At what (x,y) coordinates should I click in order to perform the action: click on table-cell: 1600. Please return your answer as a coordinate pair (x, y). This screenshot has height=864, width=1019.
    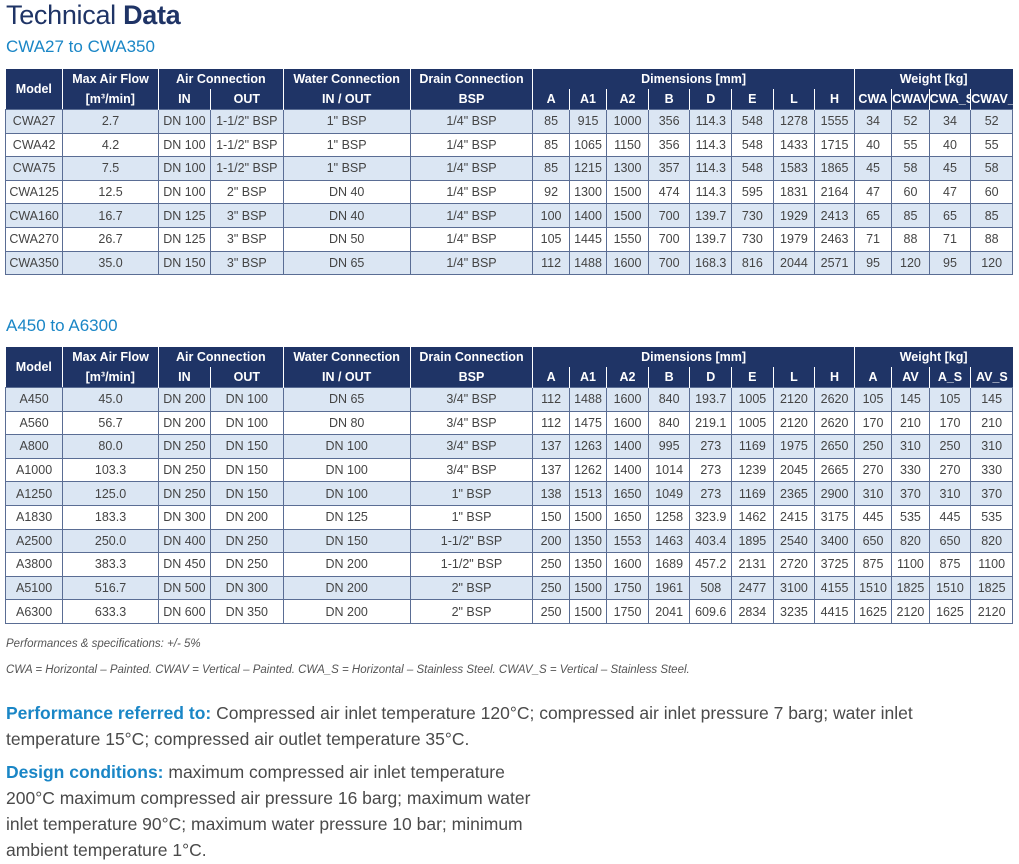
    Looking at the image, I should click on (627, 399).